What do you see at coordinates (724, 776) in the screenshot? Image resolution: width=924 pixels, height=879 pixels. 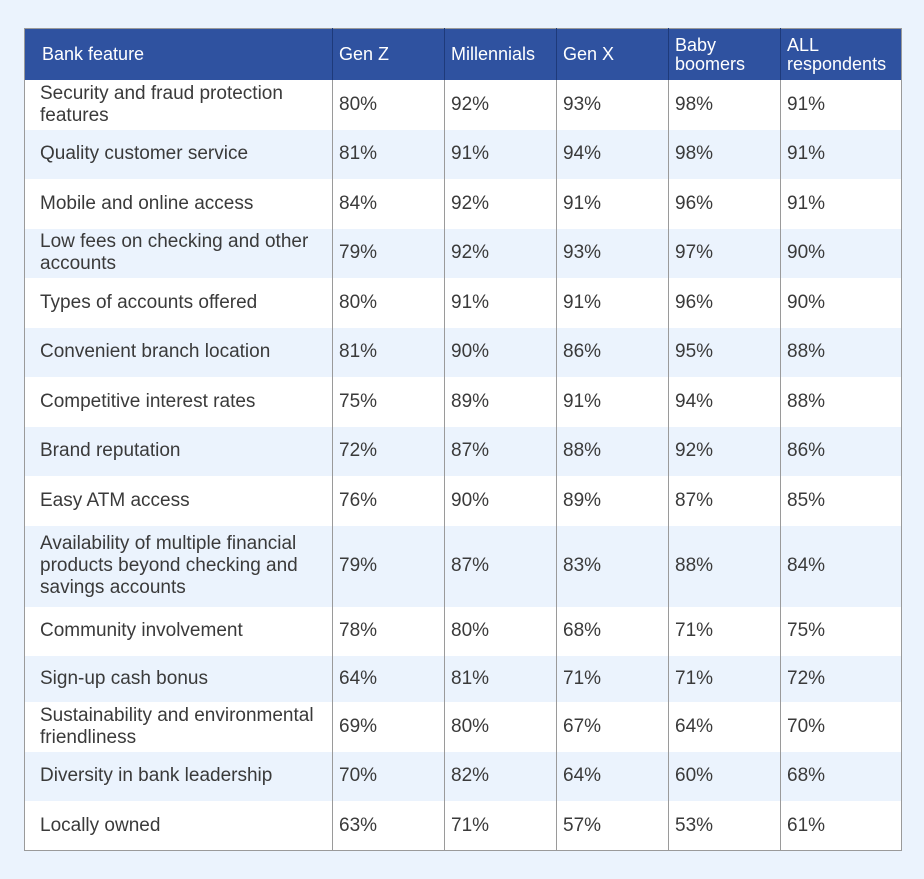 I see `cell-baby-boomers: 60%` at bounding box center [724, 776].